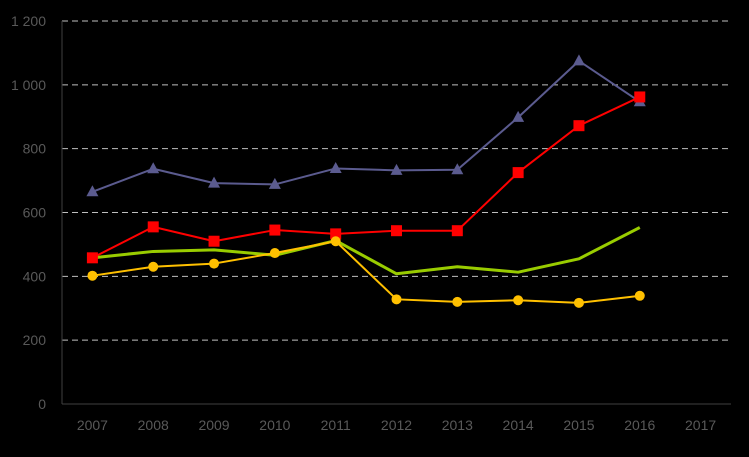 The width and height of the screenshot is (749, 457). What do you see at coordinates (578, 302) in the screenshot?
I see `data-point-s4-2015` at bounding box center [578, 302].